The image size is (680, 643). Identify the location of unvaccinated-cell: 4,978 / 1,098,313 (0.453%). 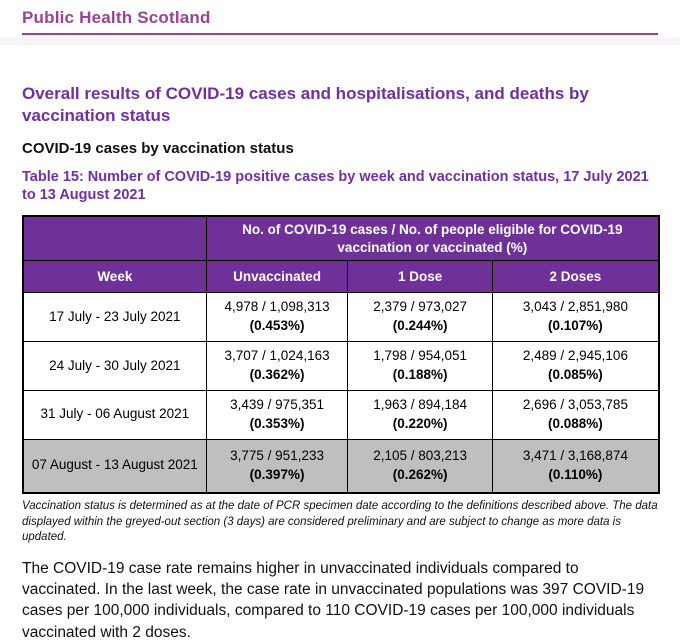
(277, 317).